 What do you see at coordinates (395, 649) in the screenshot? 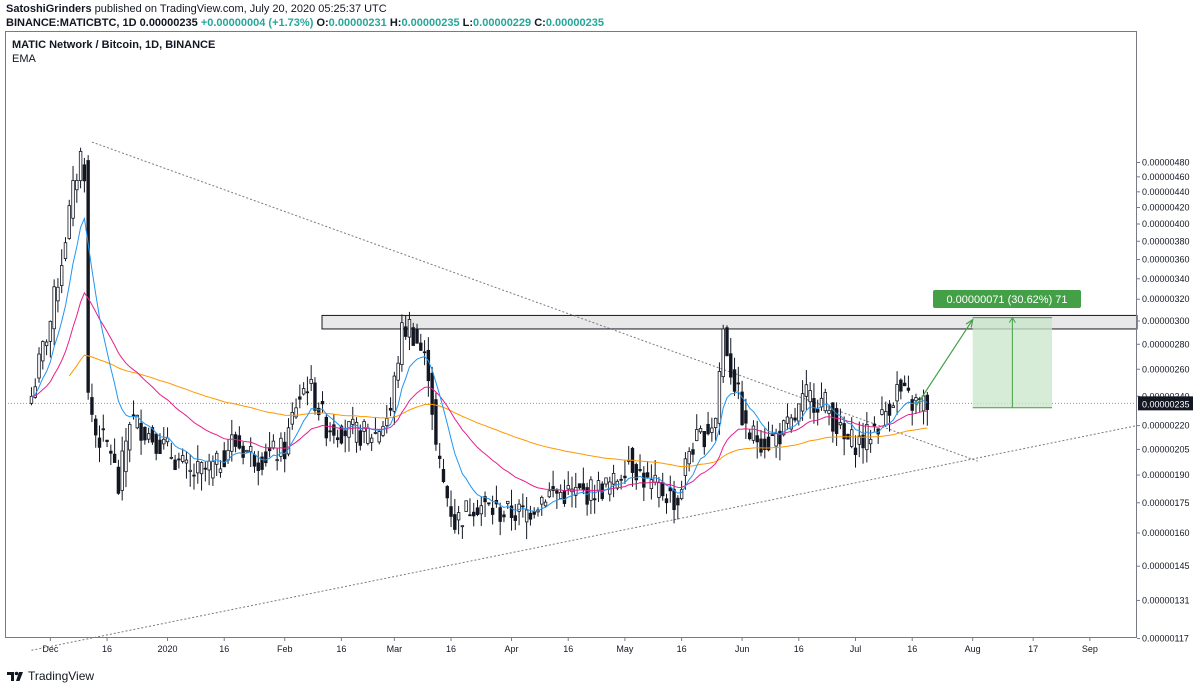
I see `x-tick-label: Mar` at bounding box center [395, 649].